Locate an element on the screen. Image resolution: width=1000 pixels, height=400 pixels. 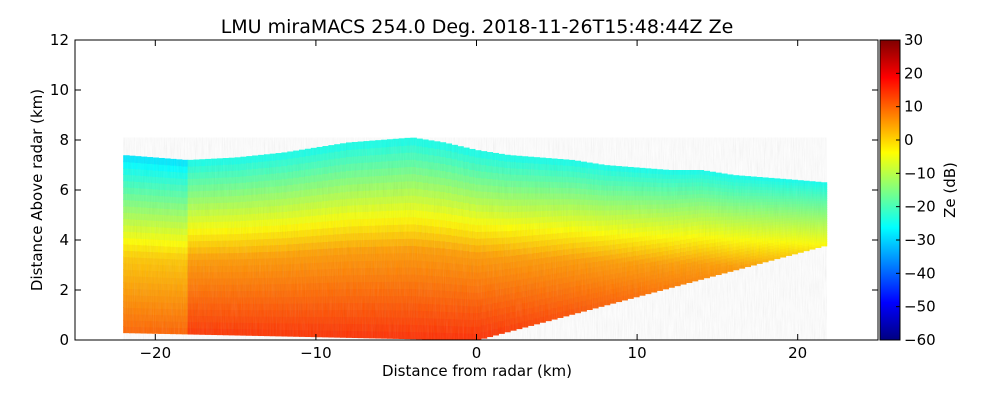
colorbar-tick-label: −60 is located at coordinates (920, 340).